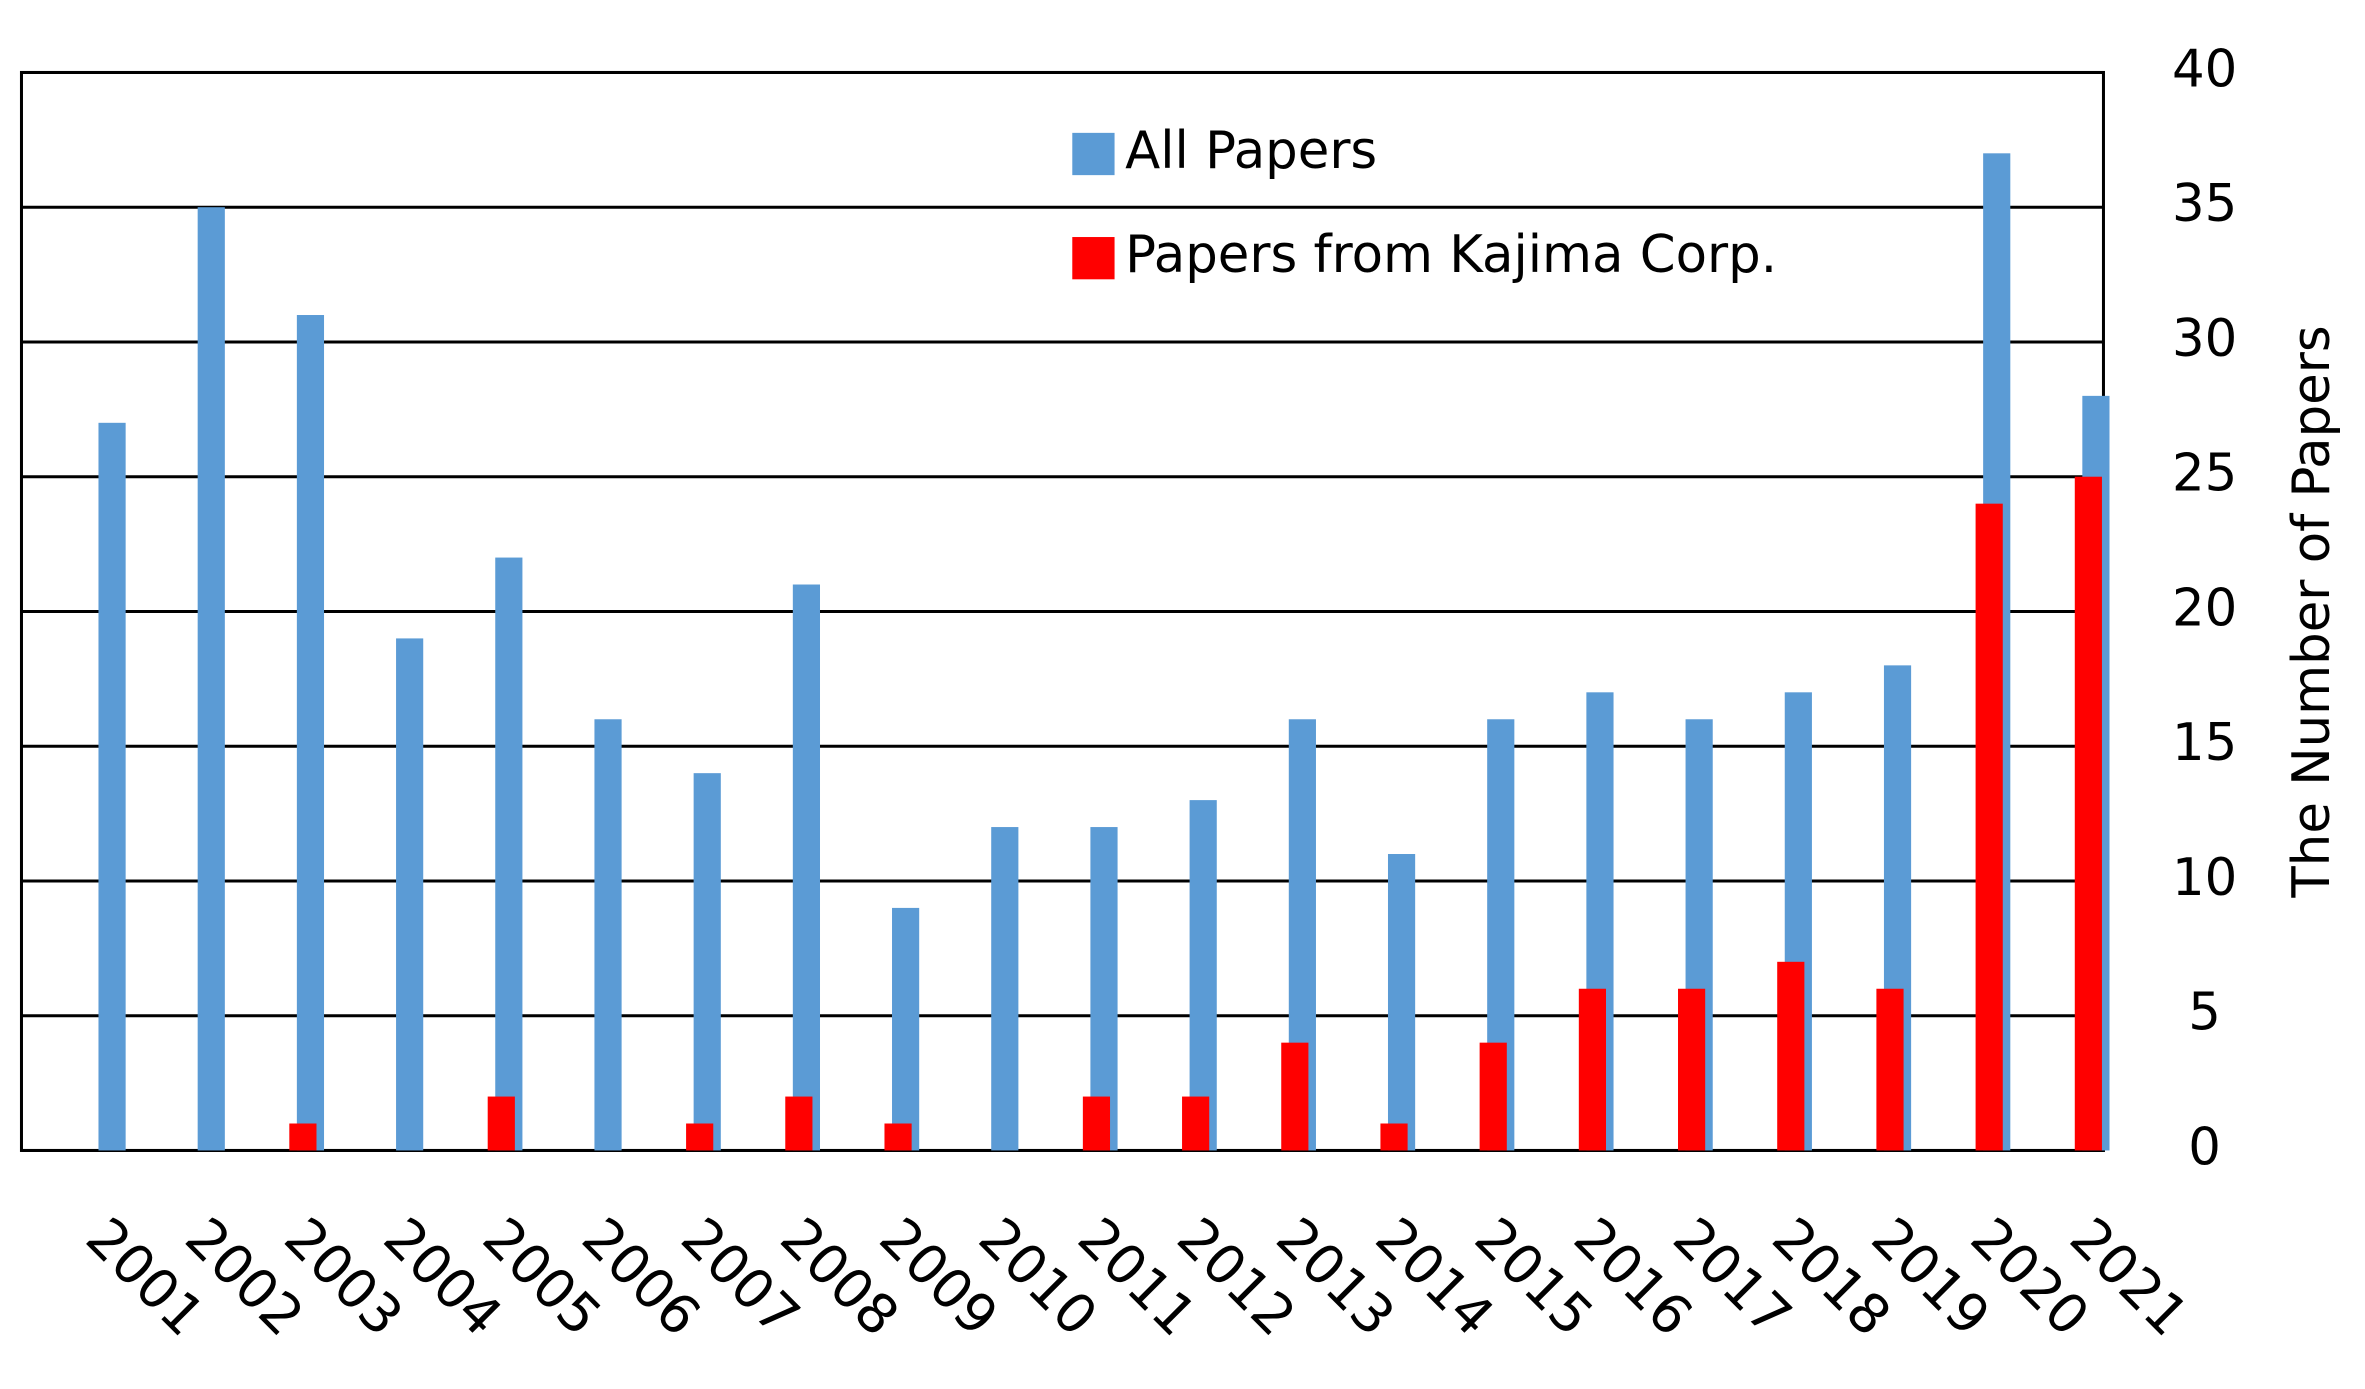 This screenshot has height=1389, width=2365. I want to click on y-tick-label: 40, so click(2204, 69).